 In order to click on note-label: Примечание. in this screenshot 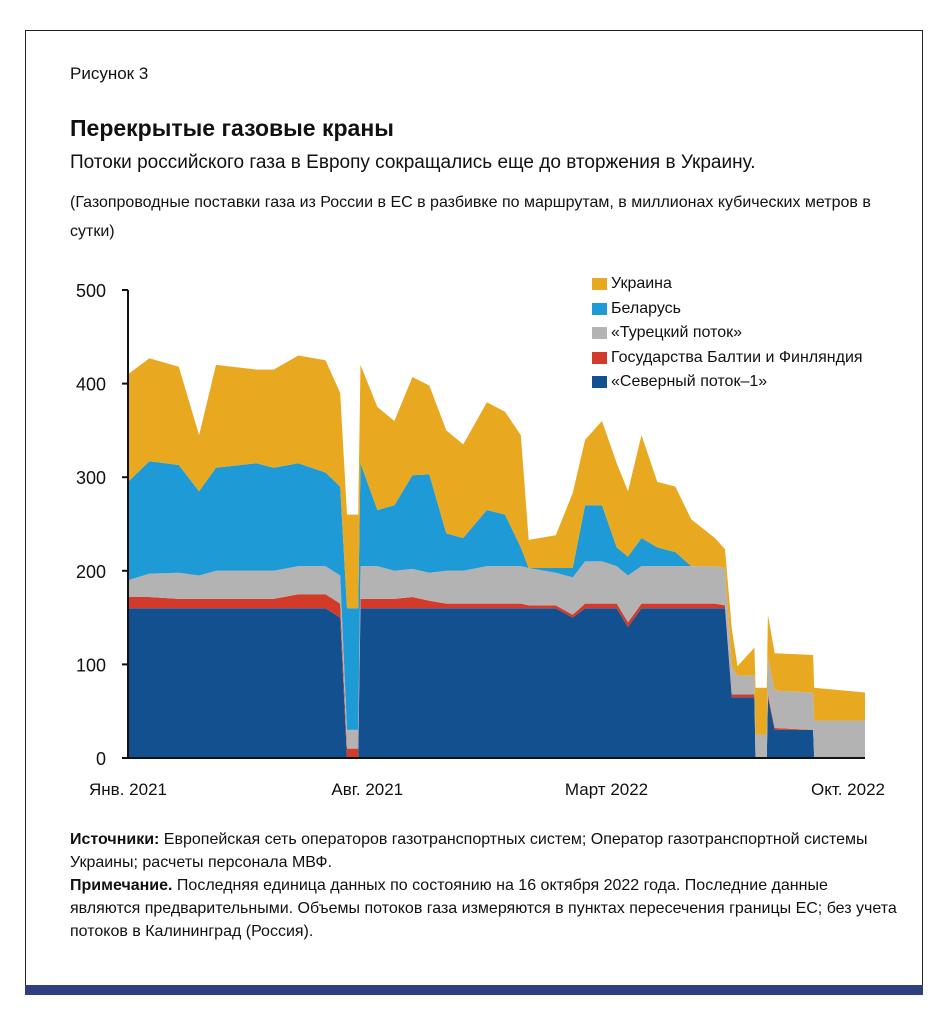, I will do `click(121, 885)`.